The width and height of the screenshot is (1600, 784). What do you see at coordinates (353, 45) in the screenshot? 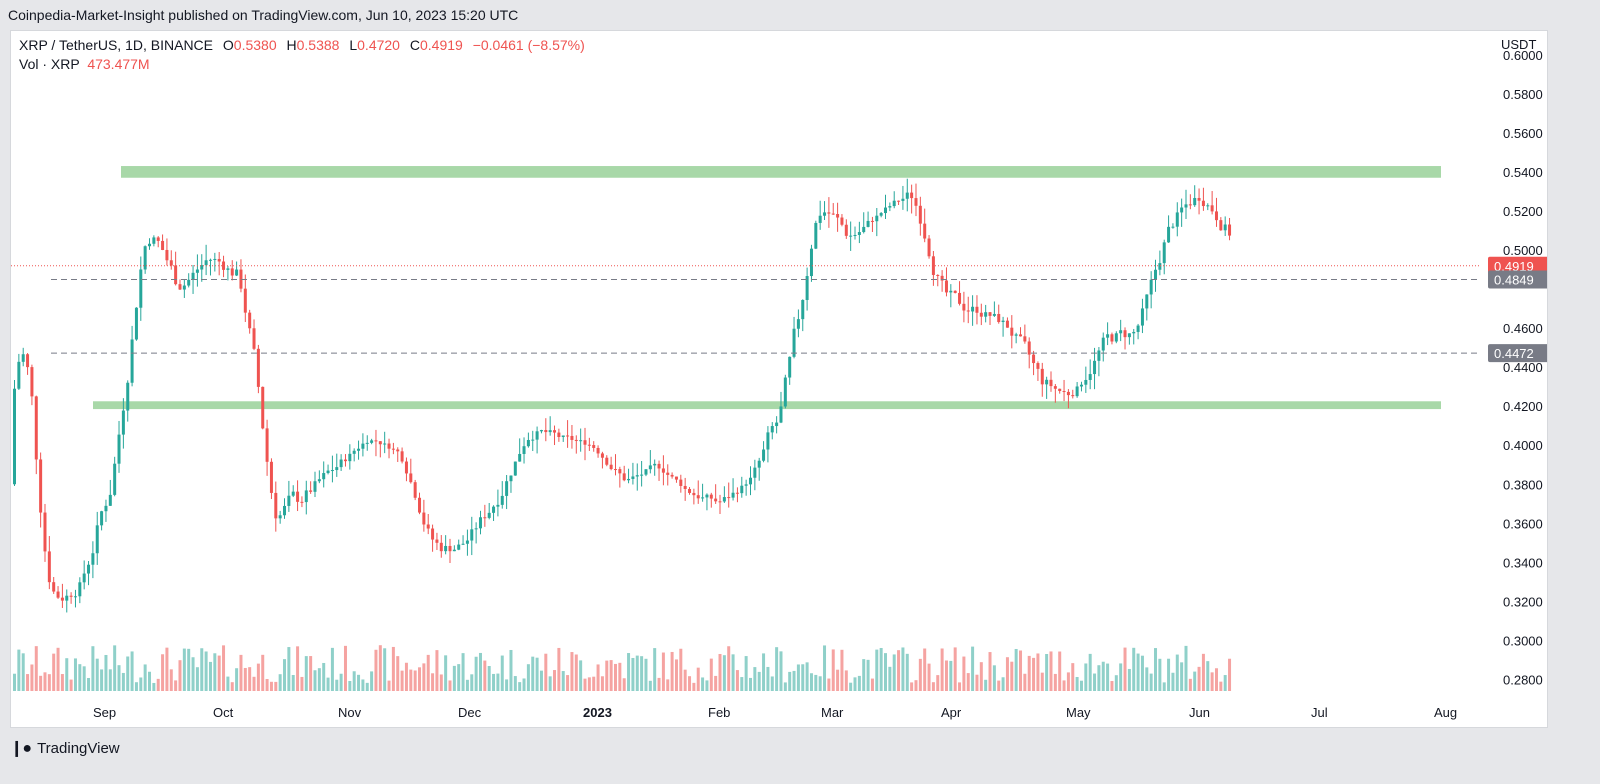
I see `low-label: L` at bounding box center [353, 45].